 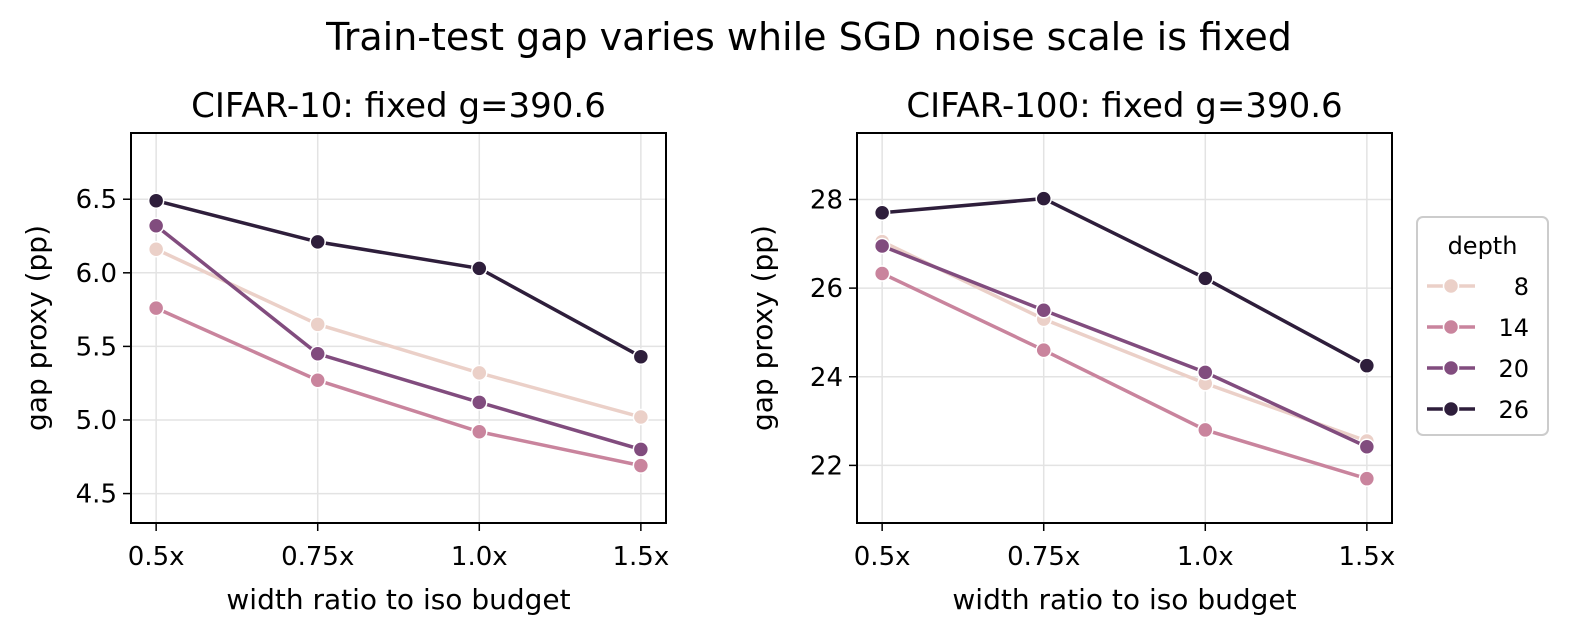 What do you see at coordinates (1513, 369) in the screenshot?
I see `legend-label: 20` at bounding box center [1513, 369].